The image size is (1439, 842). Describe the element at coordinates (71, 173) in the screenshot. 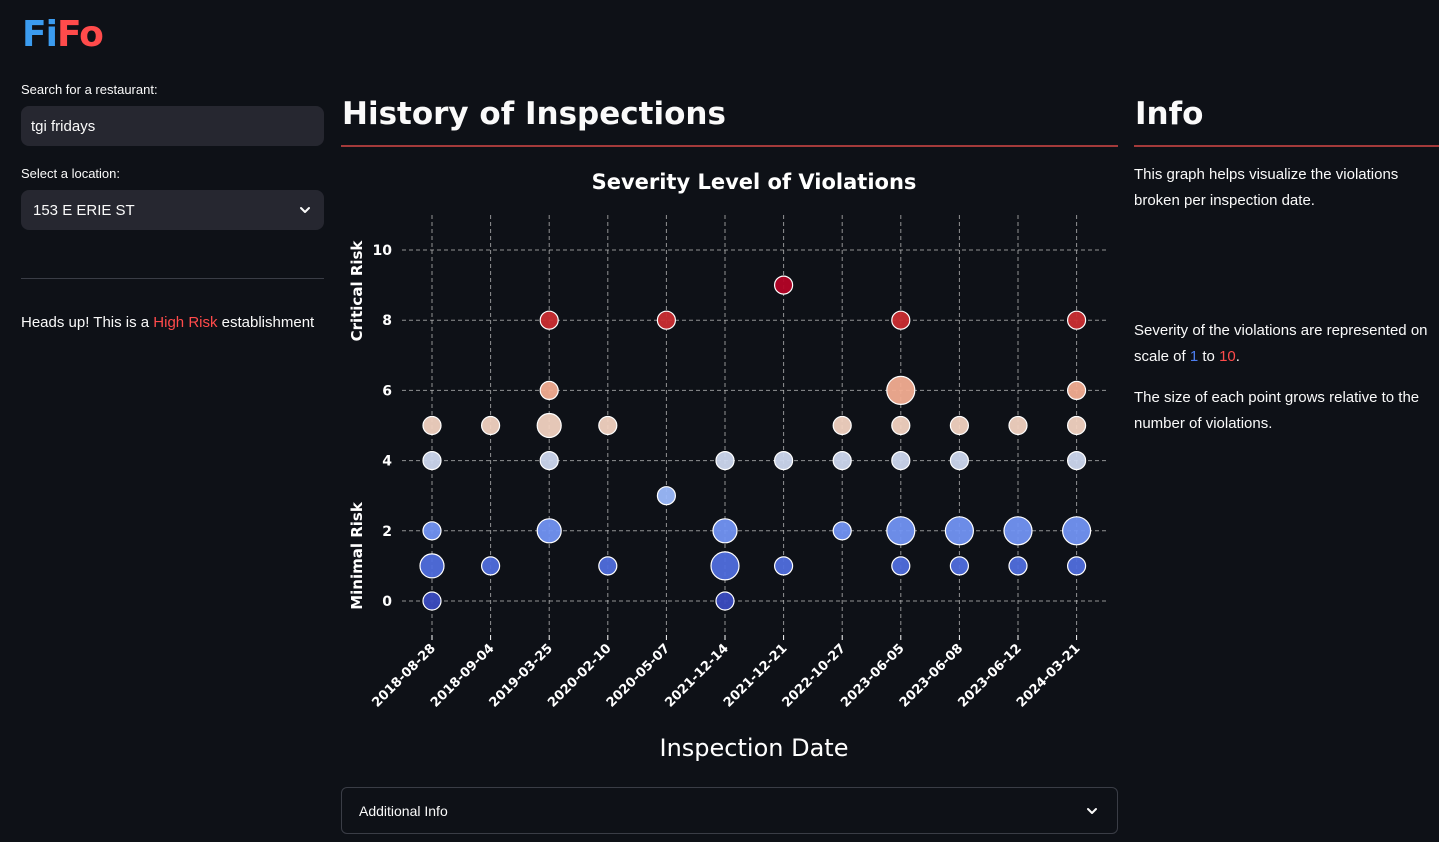

I see `location-label: Select a location:` at that location.